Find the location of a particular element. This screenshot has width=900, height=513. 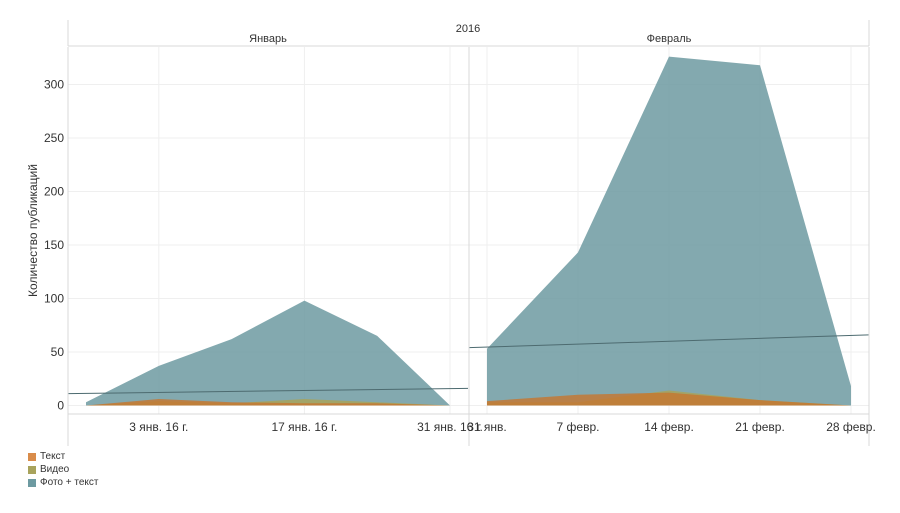

legend-label-photo-text: Фото + текст is located at coordinates (69, 482).